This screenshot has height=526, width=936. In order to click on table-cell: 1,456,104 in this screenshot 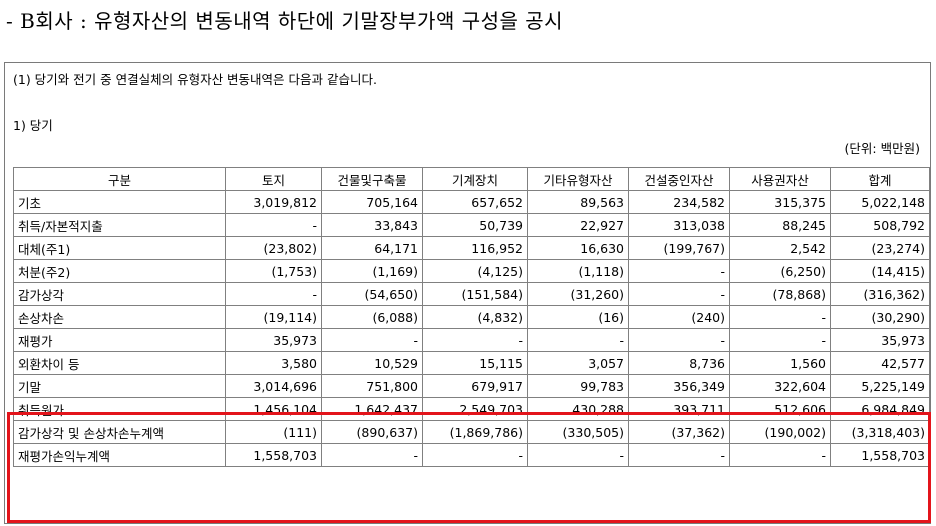, I will do `click(273, 409)`.